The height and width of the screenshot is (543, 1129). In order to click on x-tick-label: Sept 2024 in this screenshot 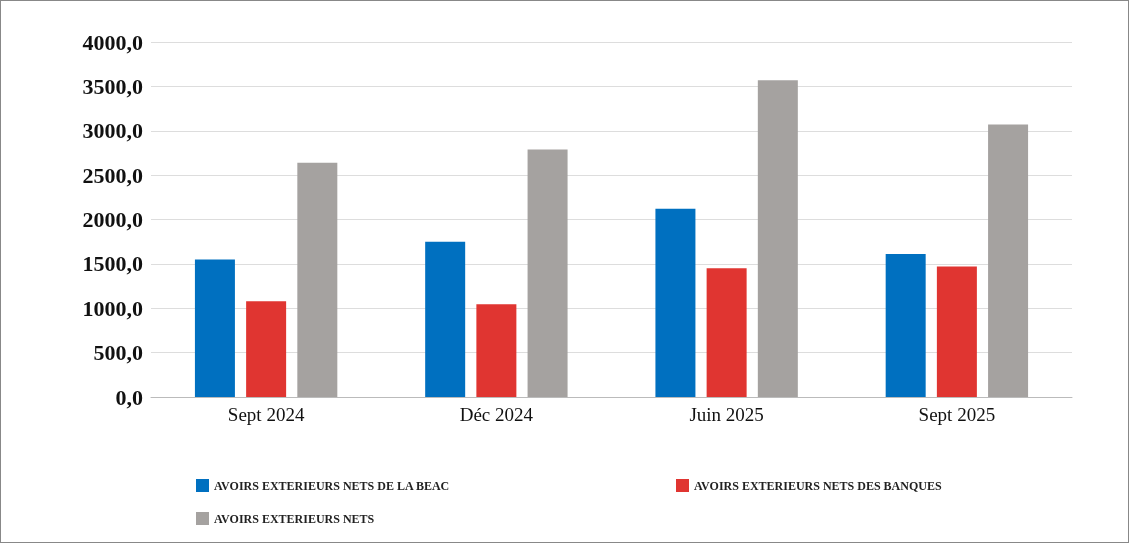, I will do `click(266, 414)`.